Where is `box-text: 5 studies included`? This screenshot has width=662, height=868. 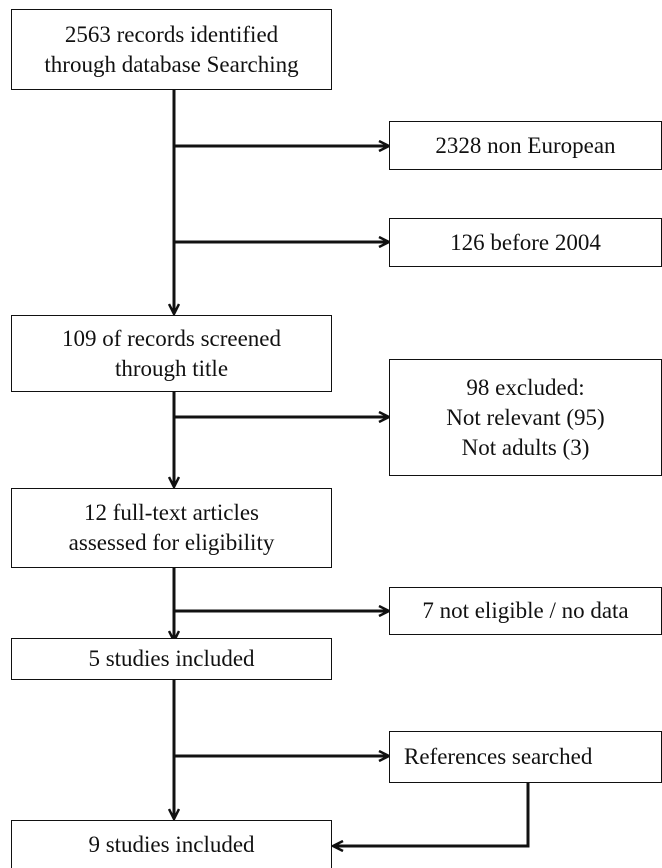
box-text: 5 studies included is located at coordinates (171, 658).